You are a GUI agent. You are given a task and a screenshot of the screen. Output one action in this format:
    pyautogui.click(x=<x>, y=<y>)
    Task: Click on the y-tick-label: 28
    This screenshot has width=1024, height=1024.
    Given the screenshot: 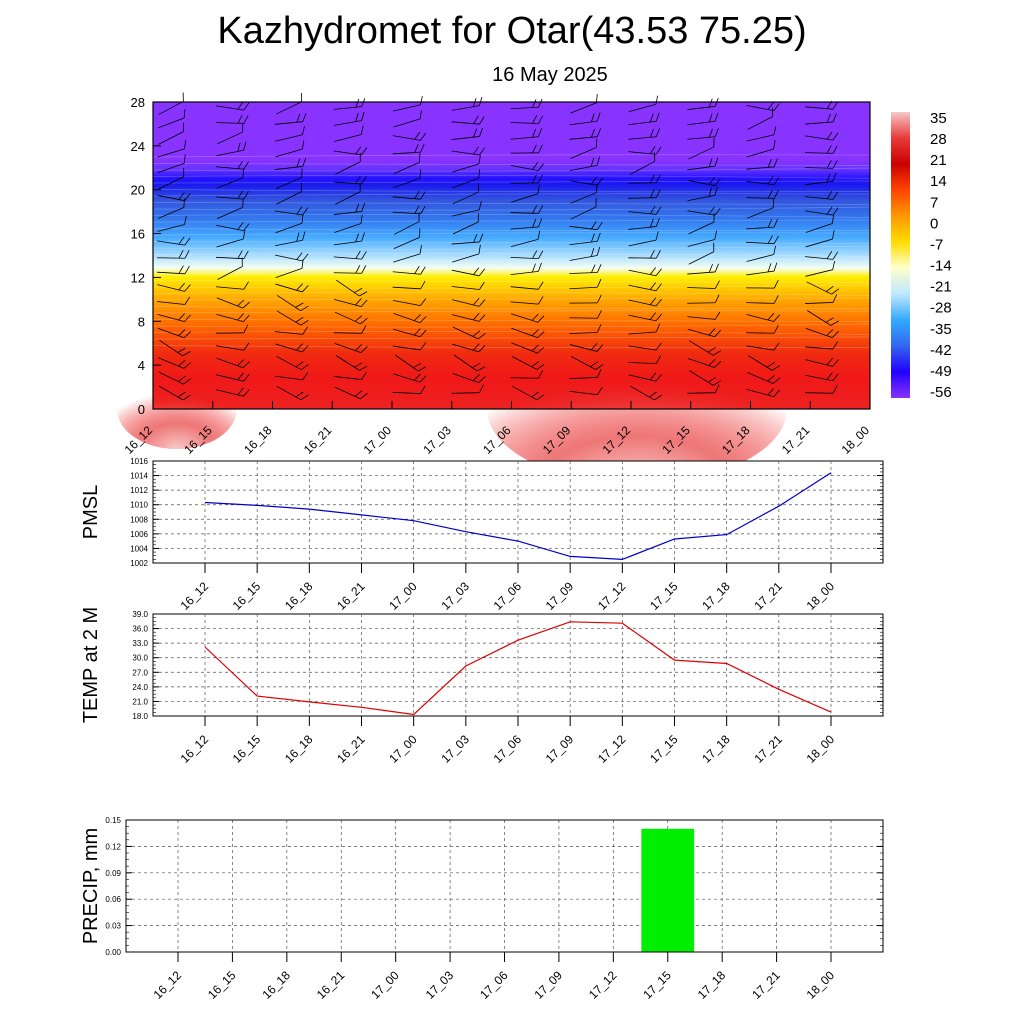 What is the action you would take?
    pyautogui.click(x=138, y=102)
    